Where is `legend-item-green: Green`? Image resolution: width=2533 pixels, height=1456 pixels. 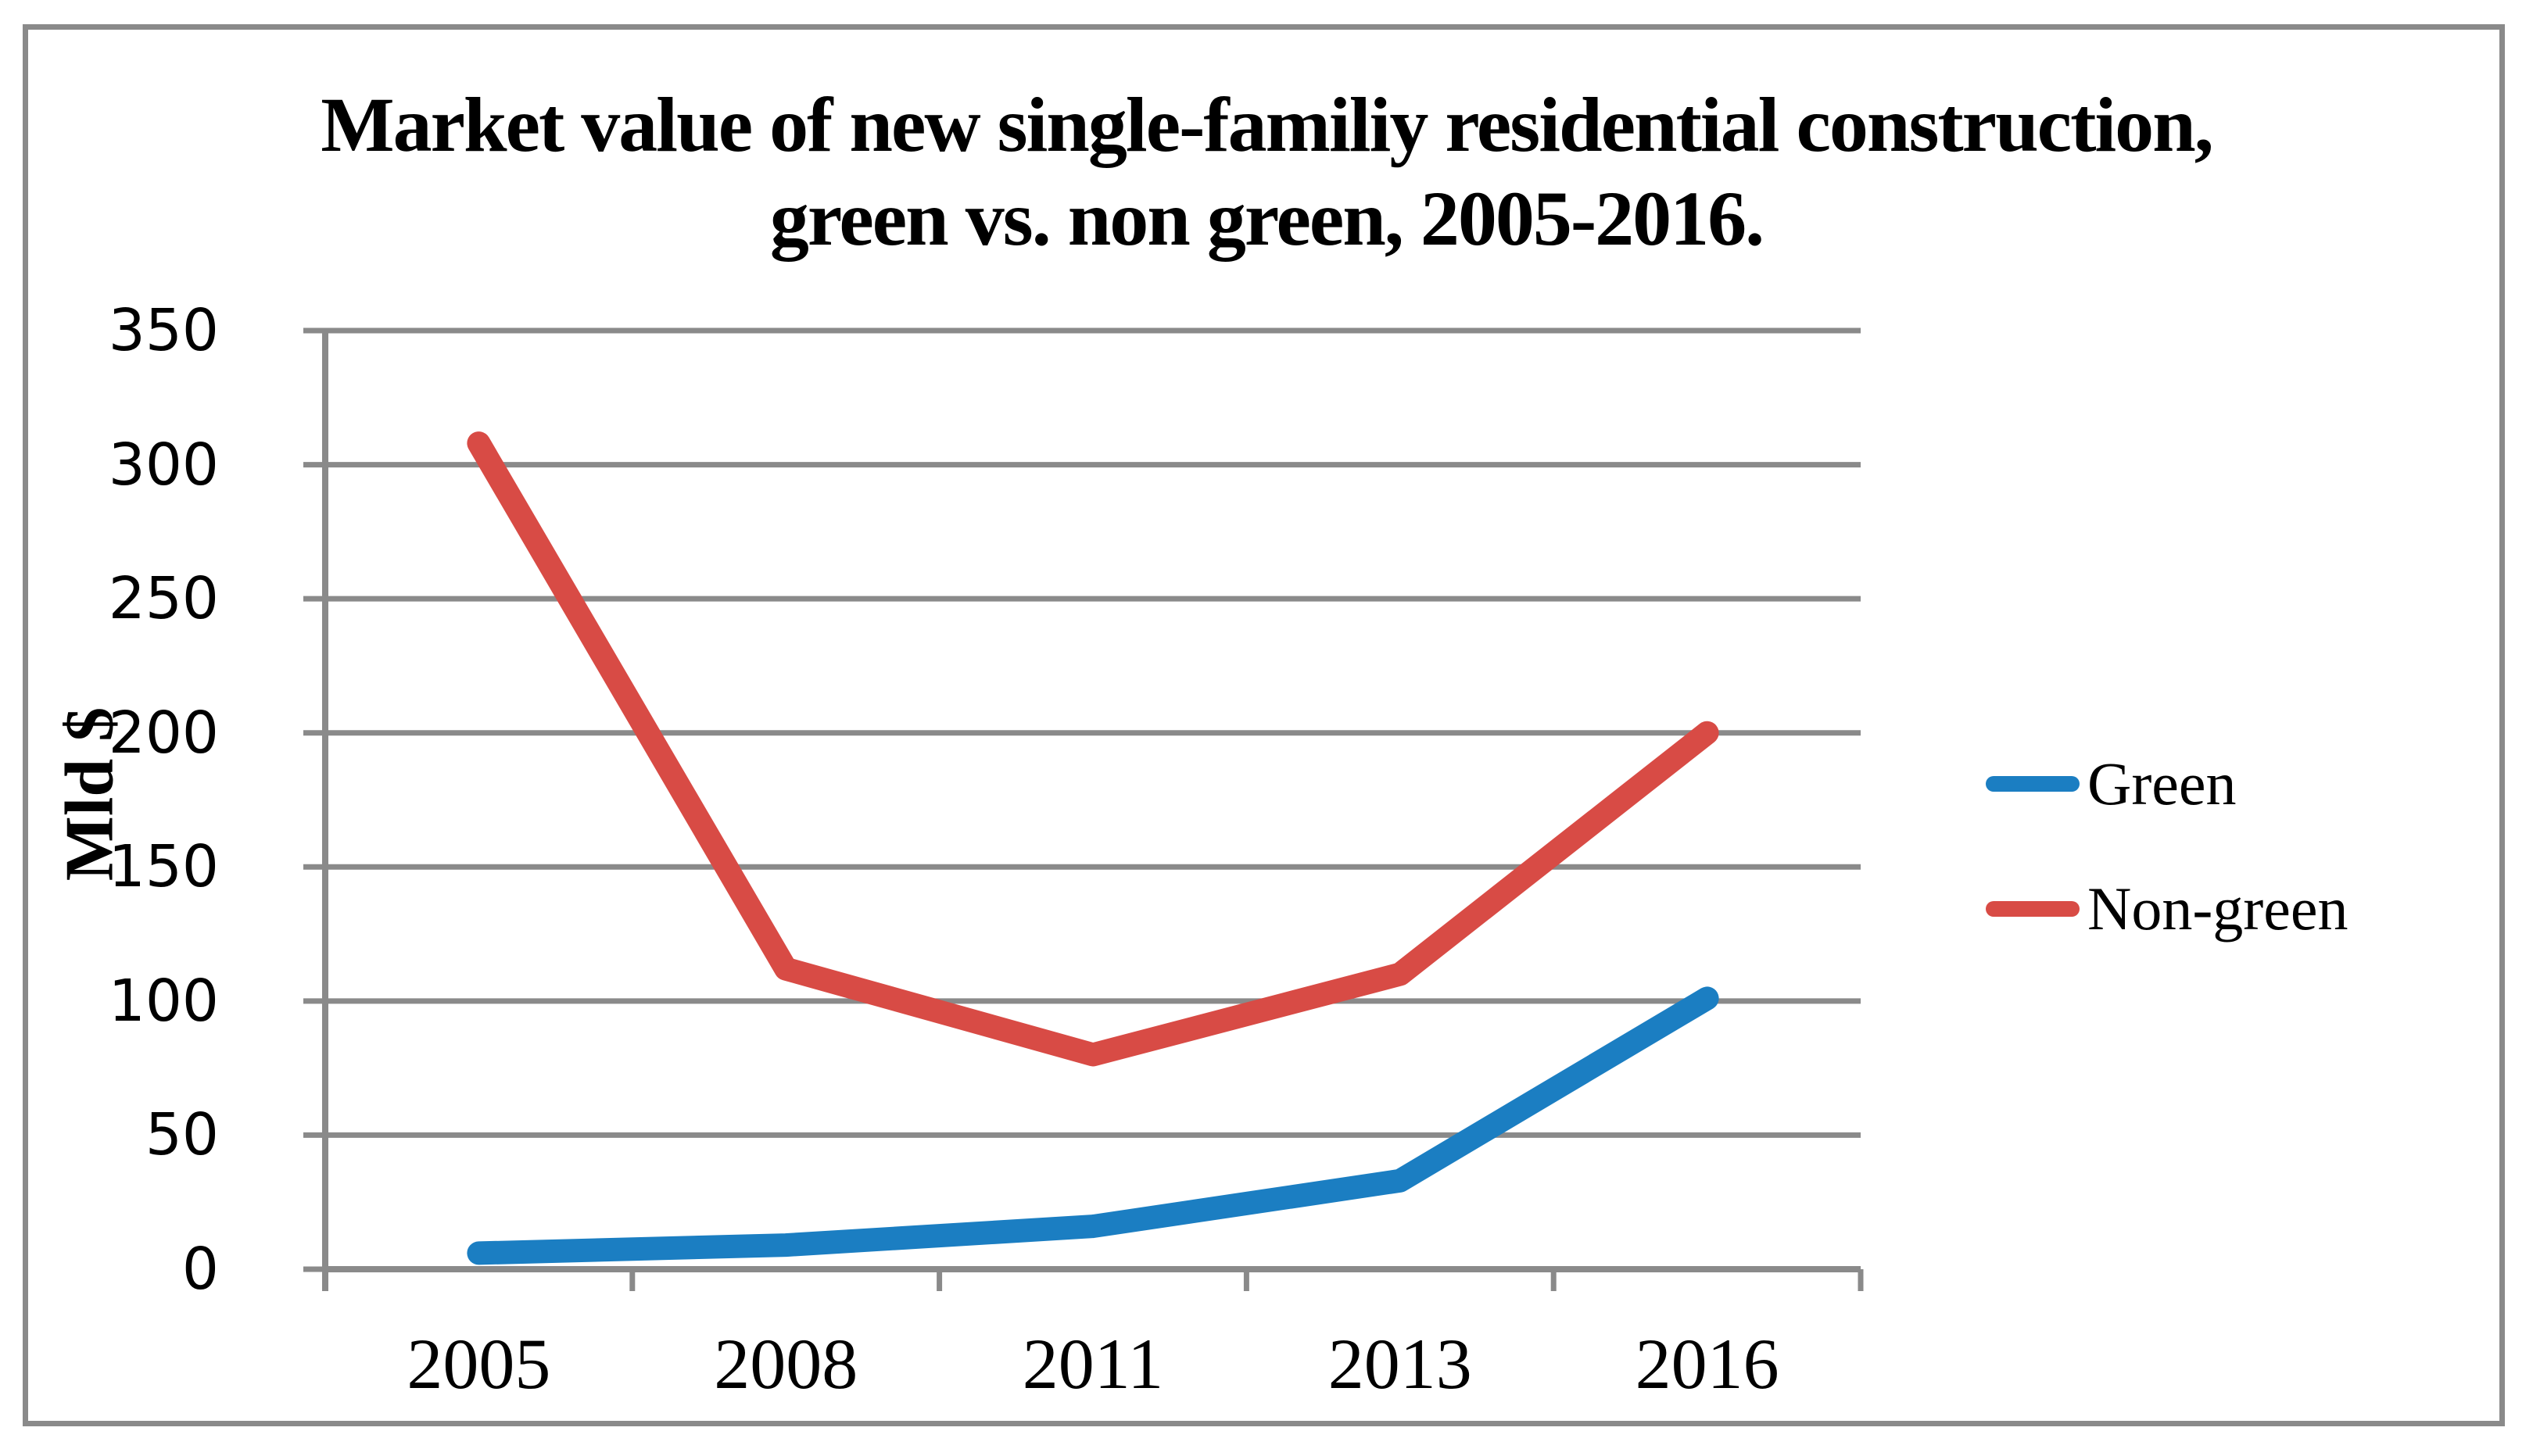
legend-item-green: Green is located at coordinates (2111, 784).